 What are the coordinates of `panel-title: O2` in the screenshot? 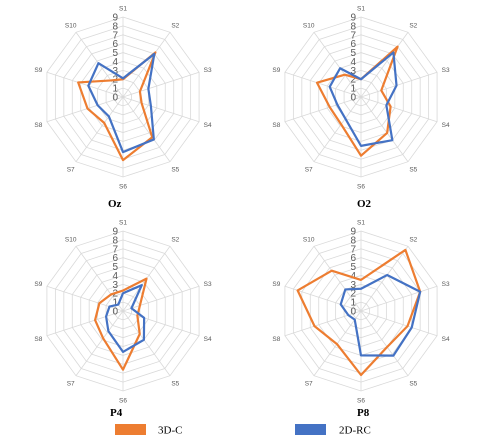 It's located at (364, 204).